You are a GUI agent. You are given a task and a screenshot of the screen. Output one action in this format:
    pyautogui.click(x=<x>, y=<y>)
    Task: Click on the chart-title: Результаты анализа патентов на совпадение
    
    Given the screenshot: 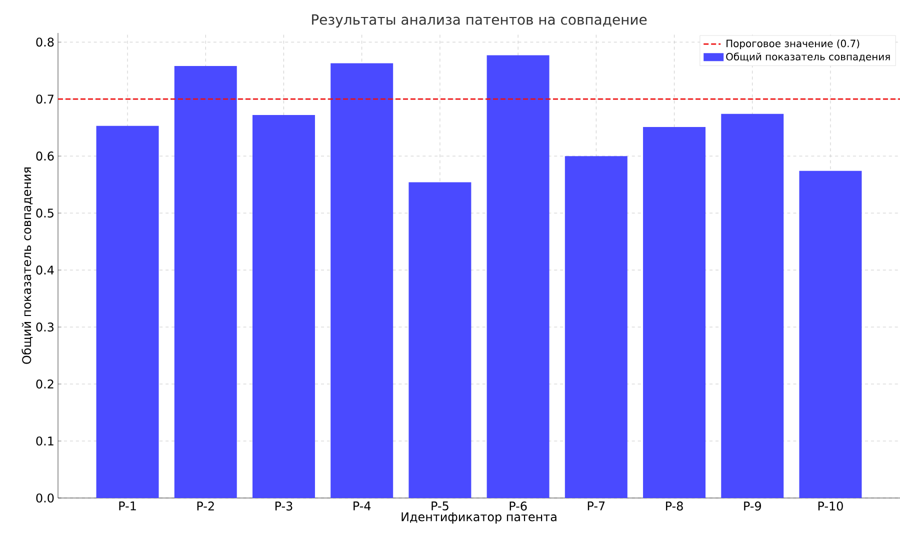 What is the action you would take?
    pyautogui.click(x=479, y=21)
    